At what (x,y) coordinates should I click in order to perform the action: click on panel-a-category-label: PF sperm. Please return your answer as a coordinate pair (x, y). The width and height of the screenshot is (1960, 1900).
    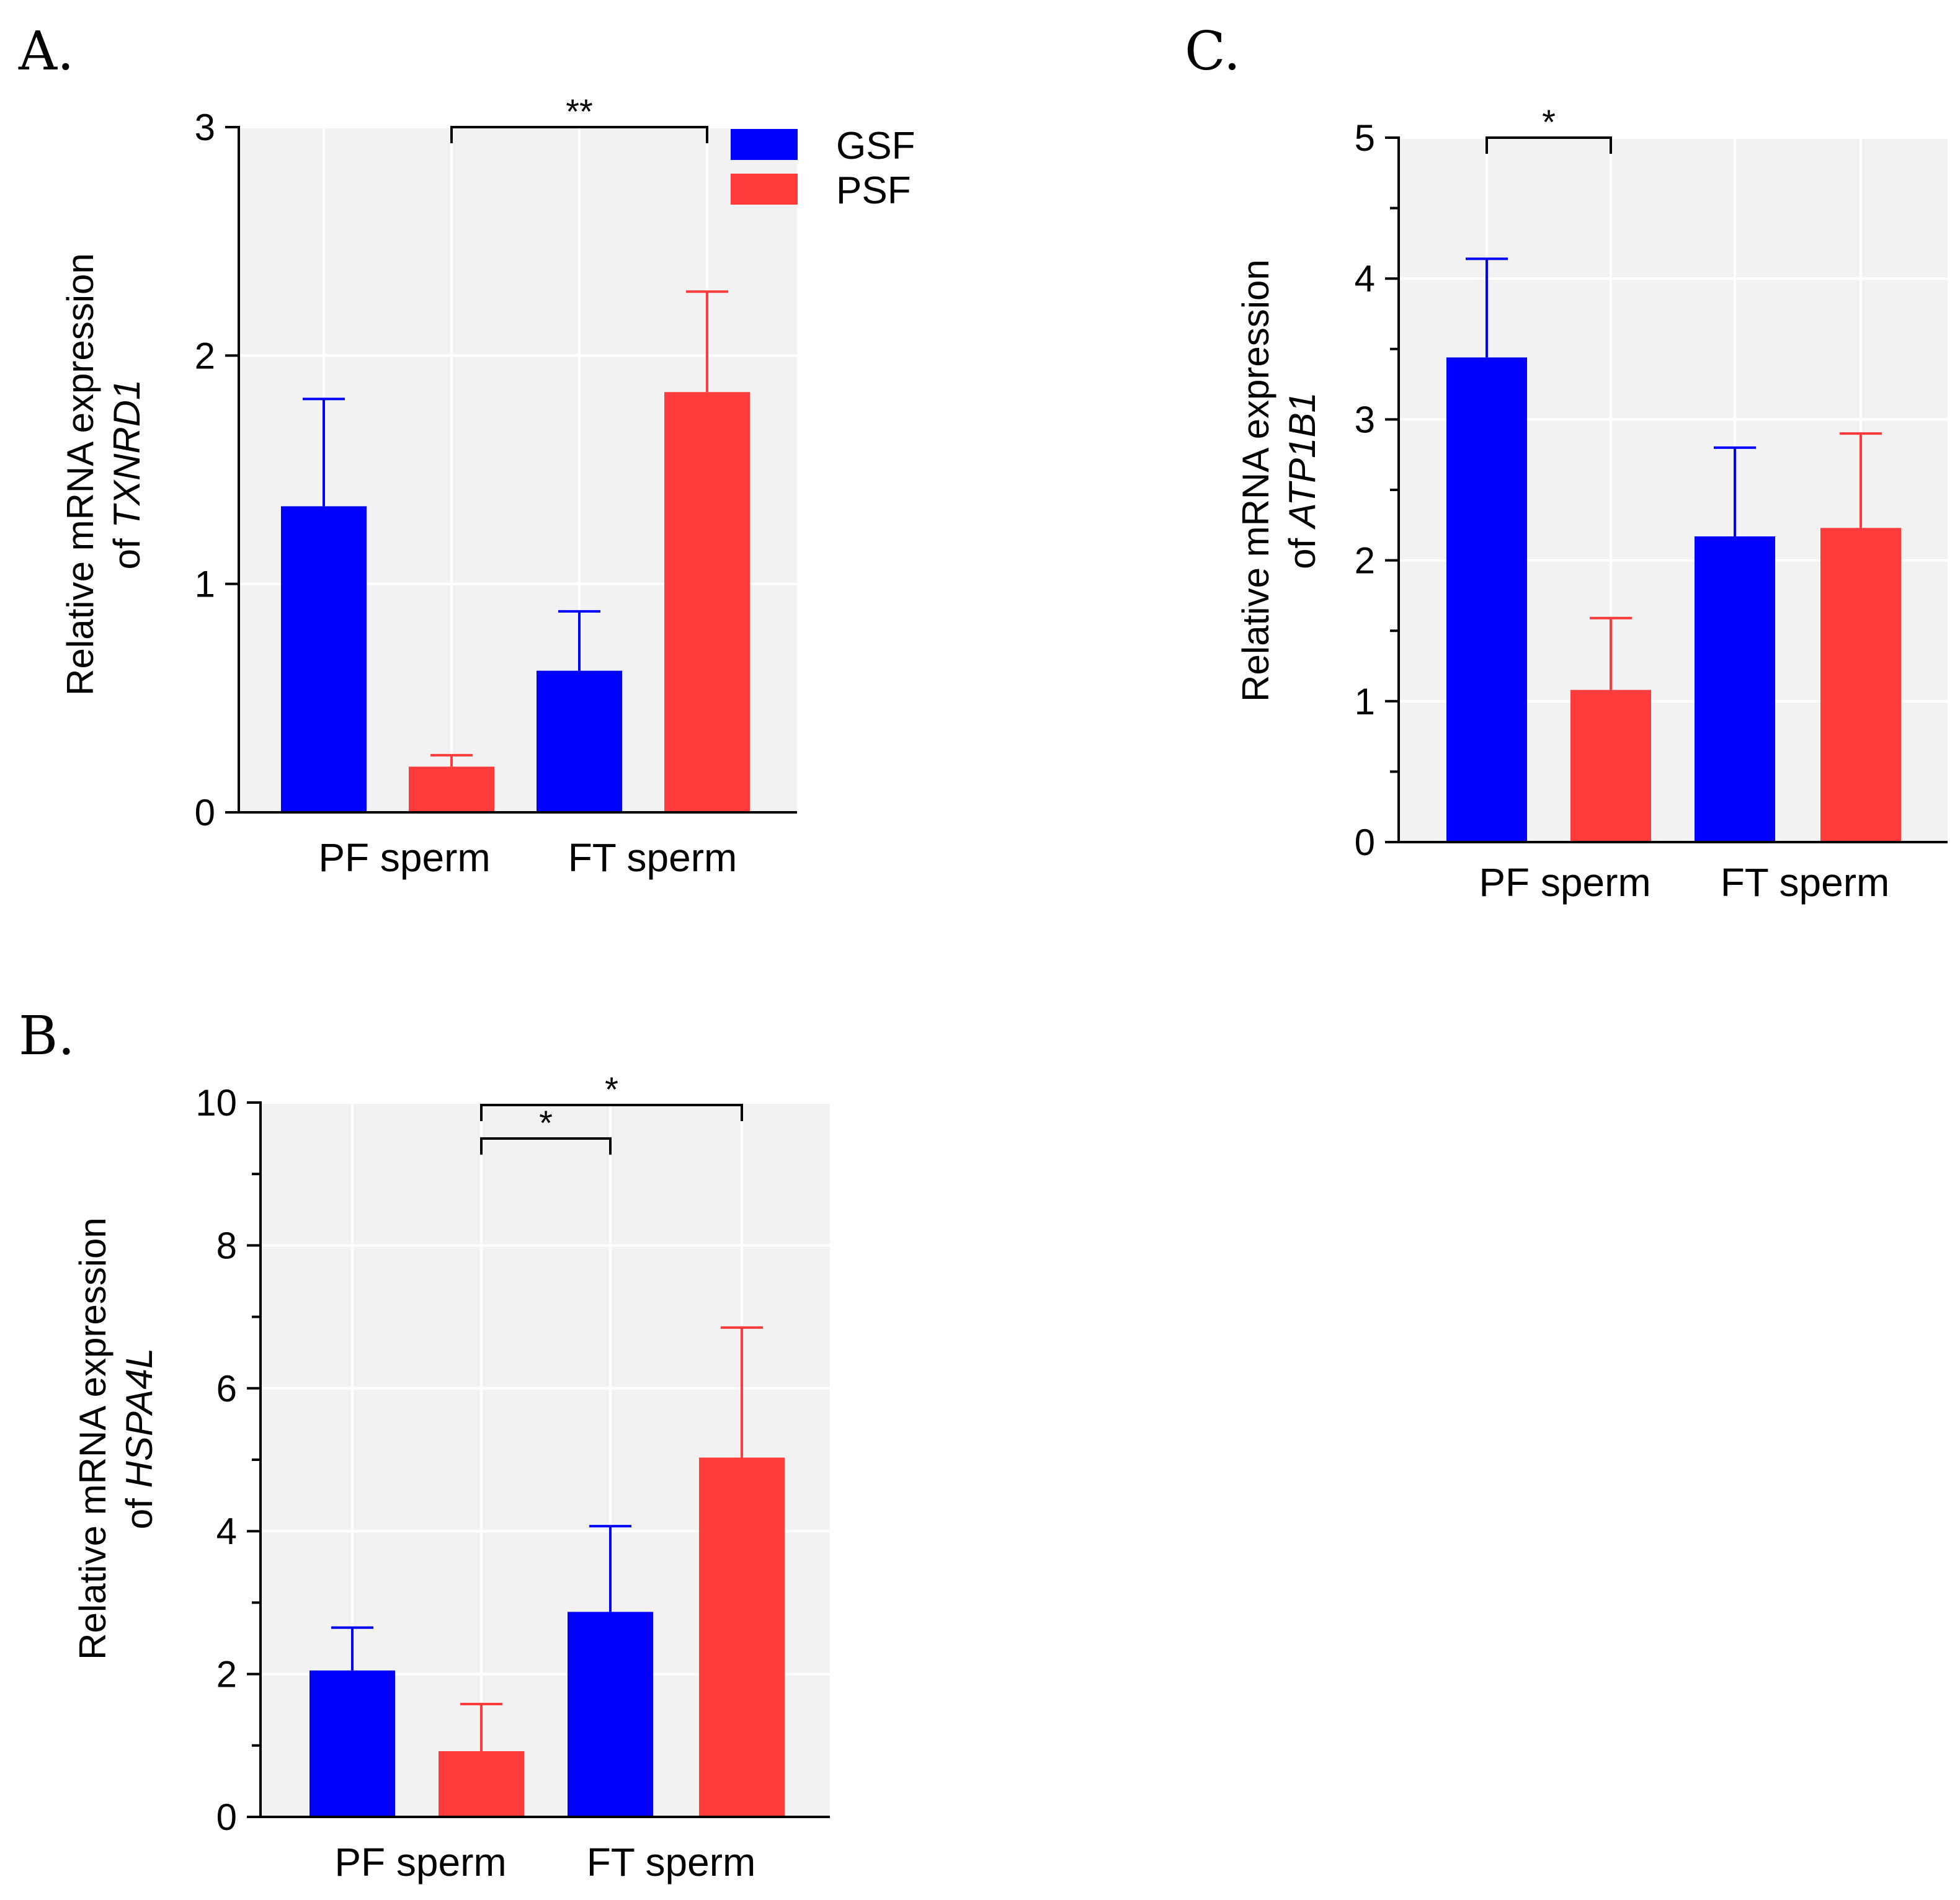
    Looking at the image, I should click on (404, 857).